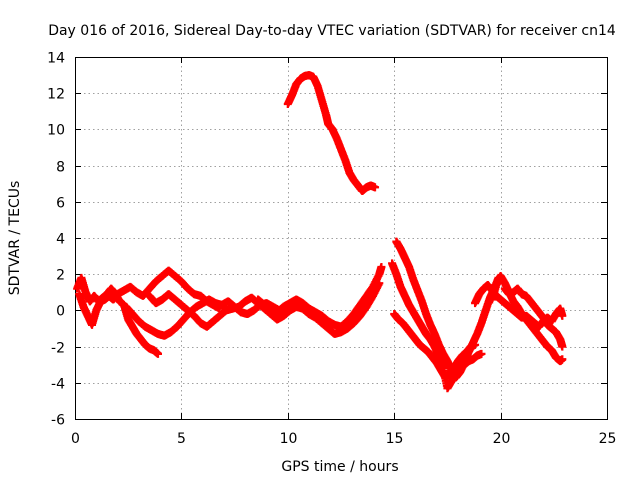 The height and width of the screenshot is (480, 640). I want to click on x-tick-label: 0, so click(75, 439).